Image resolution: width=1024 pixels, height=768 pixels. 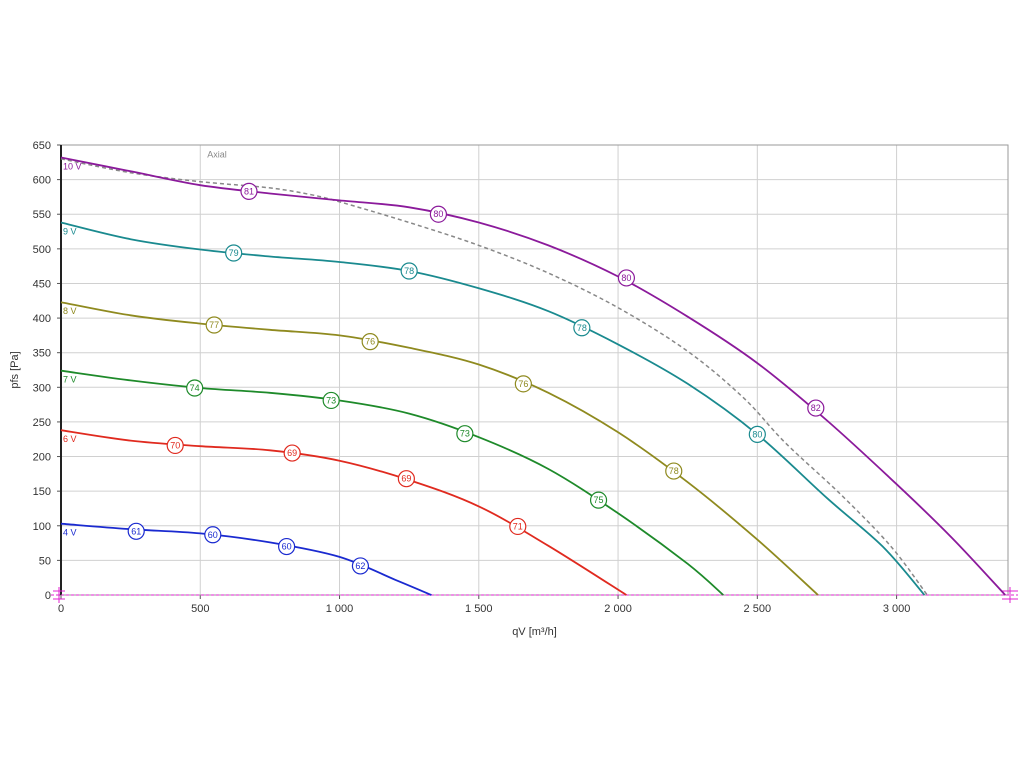 I want to click on x-tick-label: 2 000, so click(x=618, y=609).